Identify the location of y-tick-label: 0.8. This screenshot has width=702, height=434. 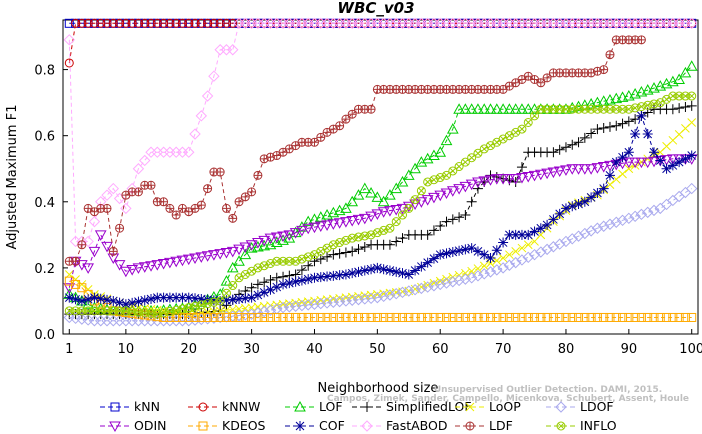
(44, 71).